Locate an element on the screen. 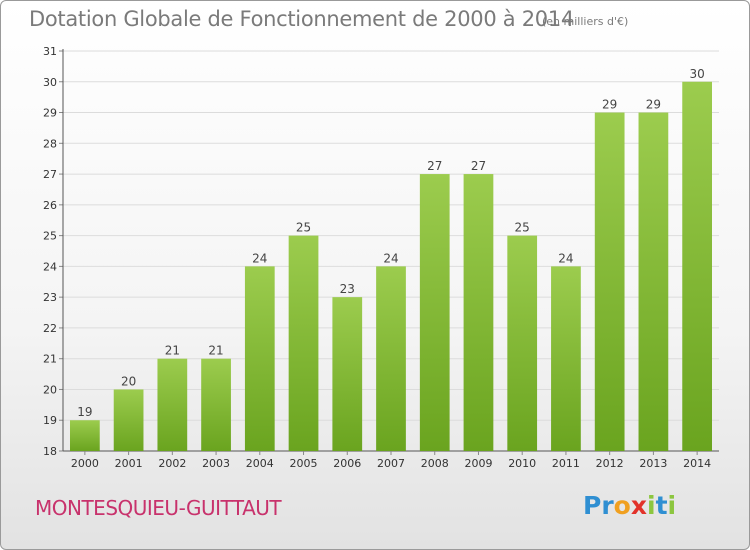  x-tick-label: 2011 is located at coordinates (566, 463).